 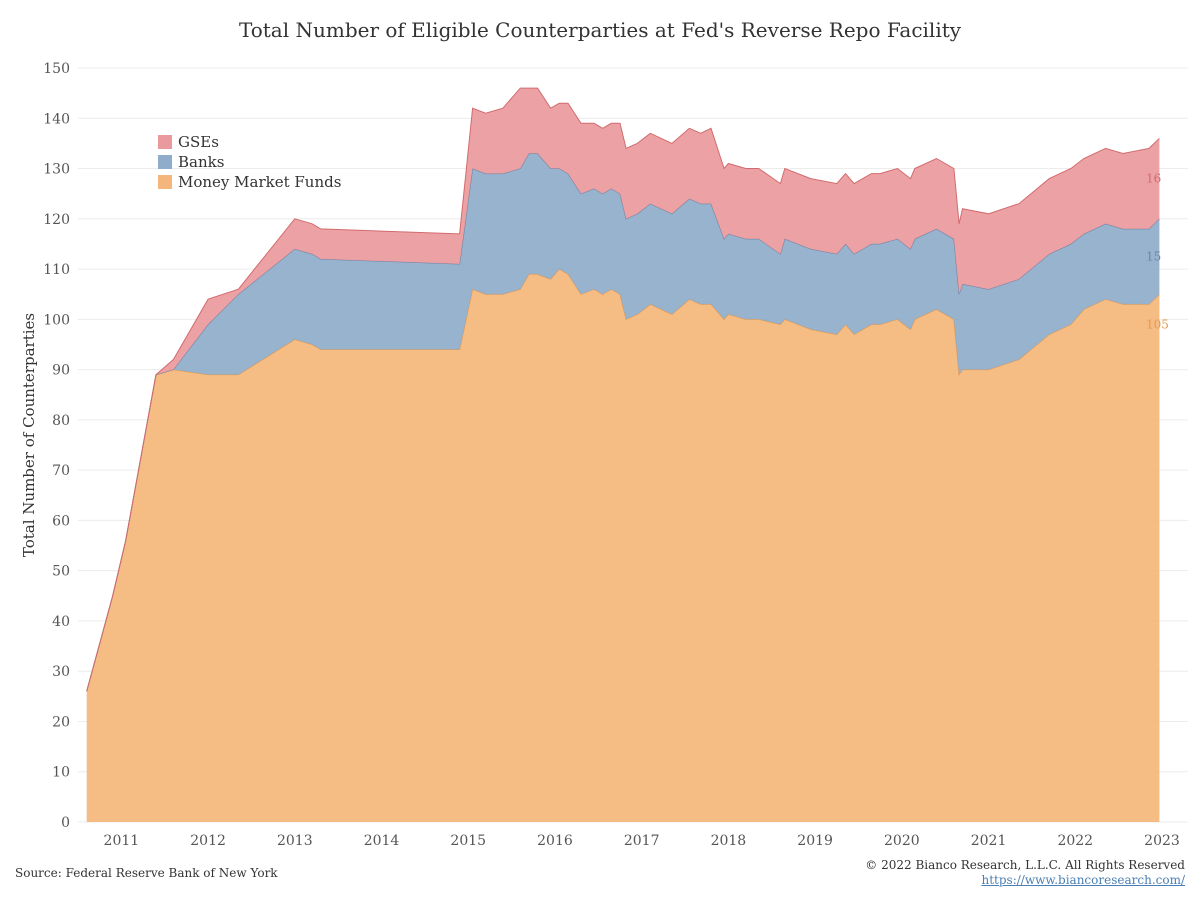 I want to click on x-tick-label-2018: 2018, so click(x=729, y=841).